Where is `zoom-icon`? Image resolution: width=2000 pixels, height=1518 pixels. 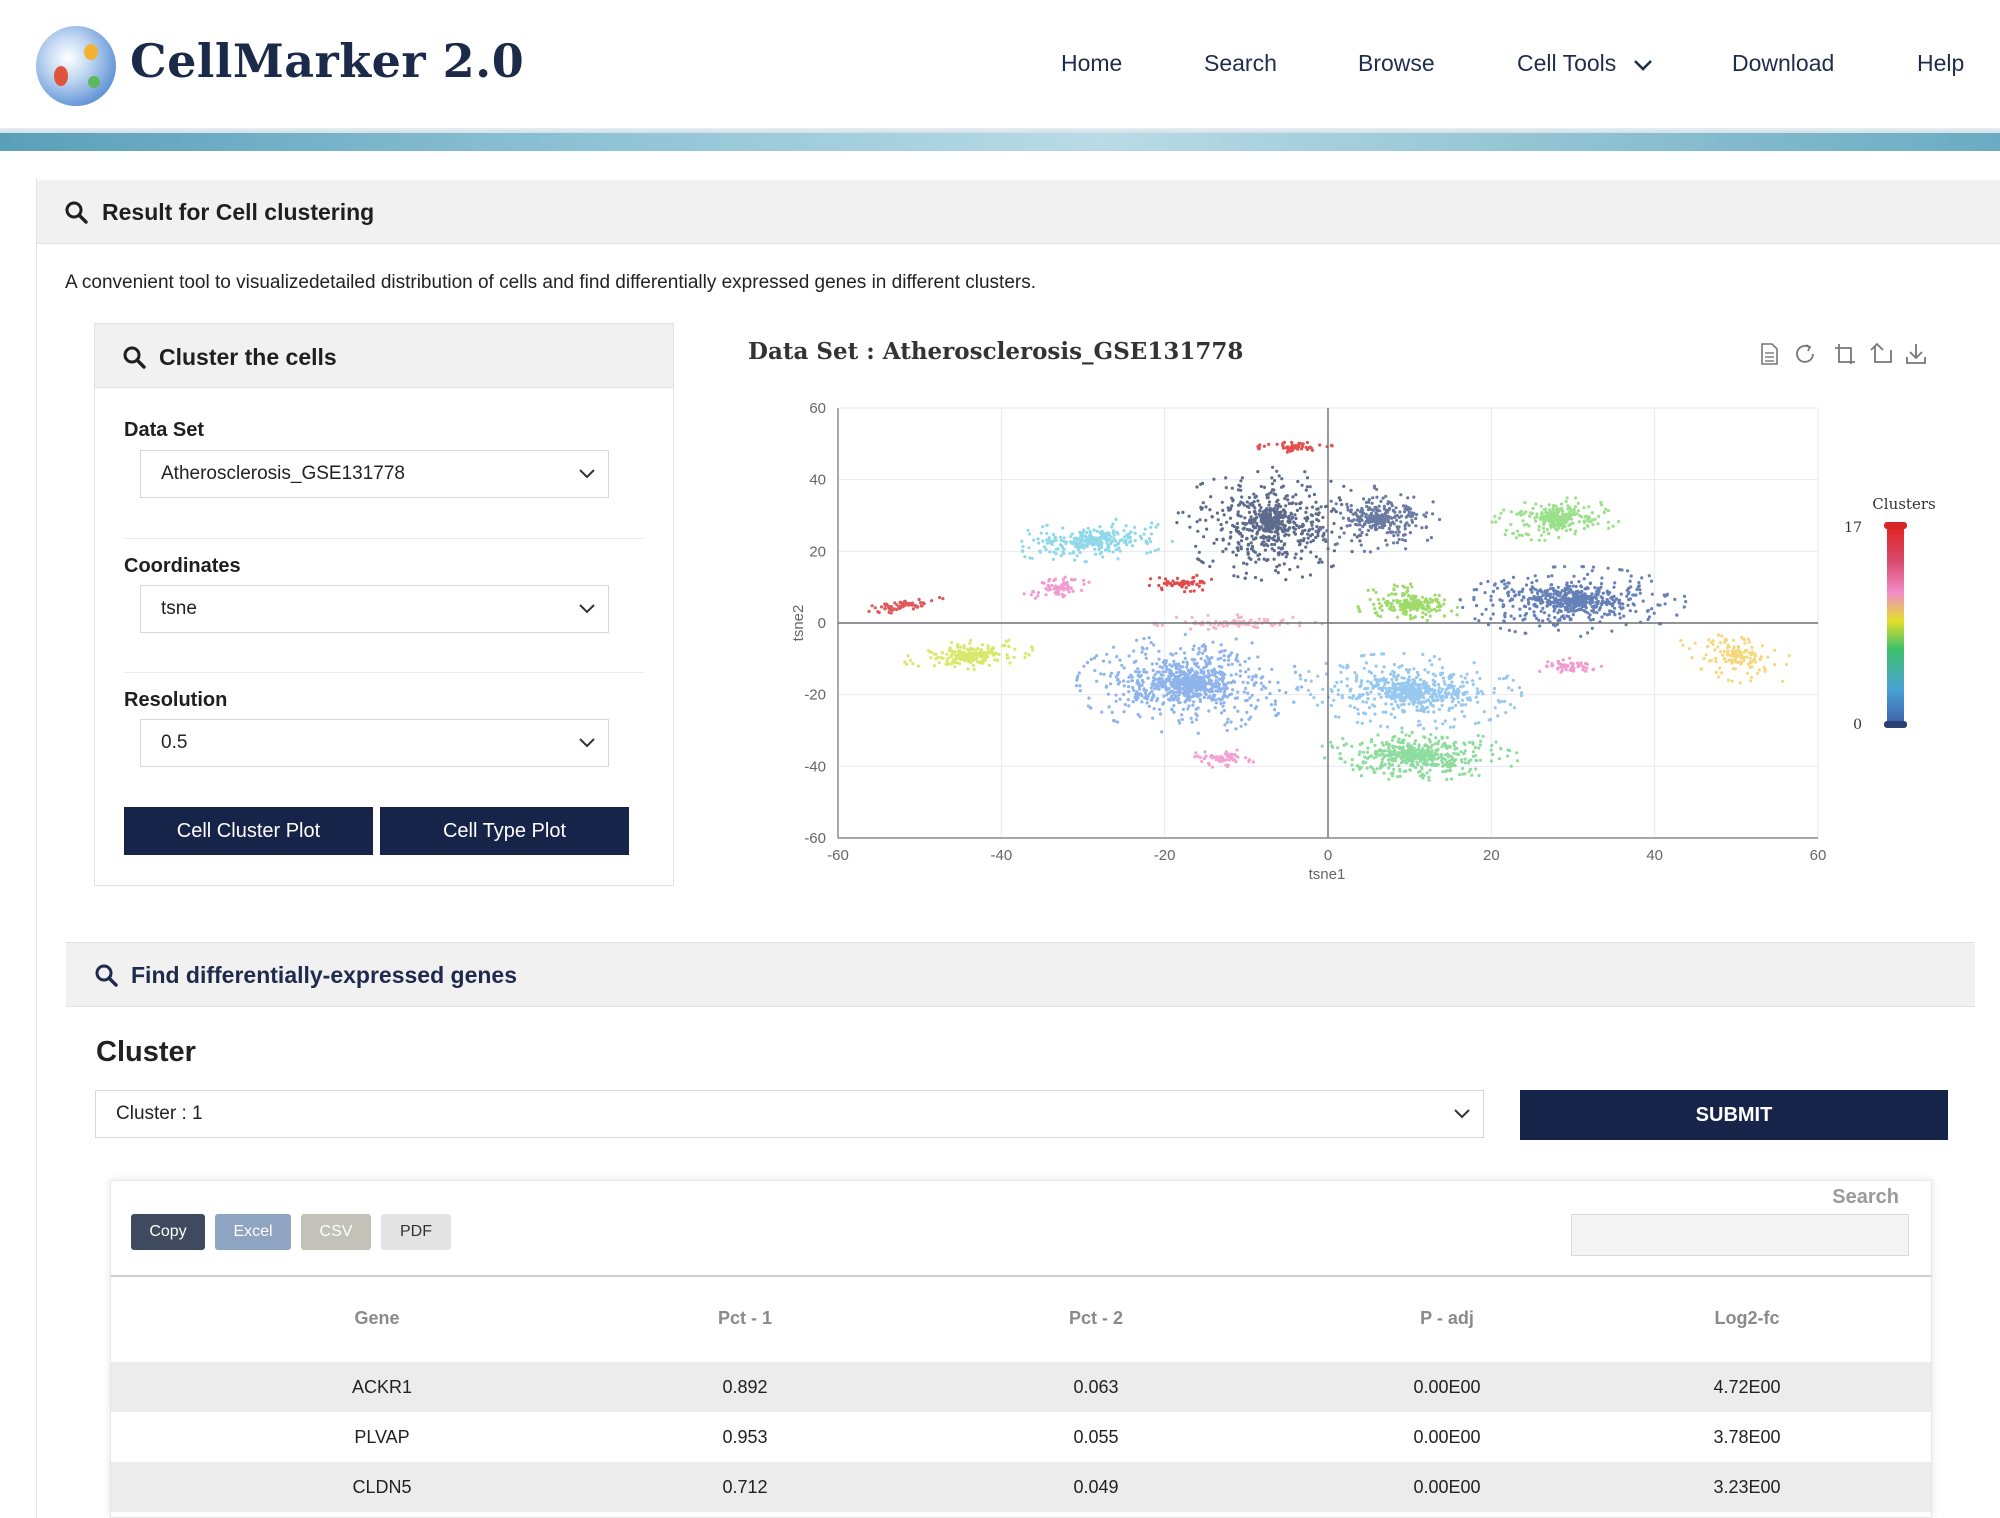 zoom-icon is located at coordinates (1845, 354).